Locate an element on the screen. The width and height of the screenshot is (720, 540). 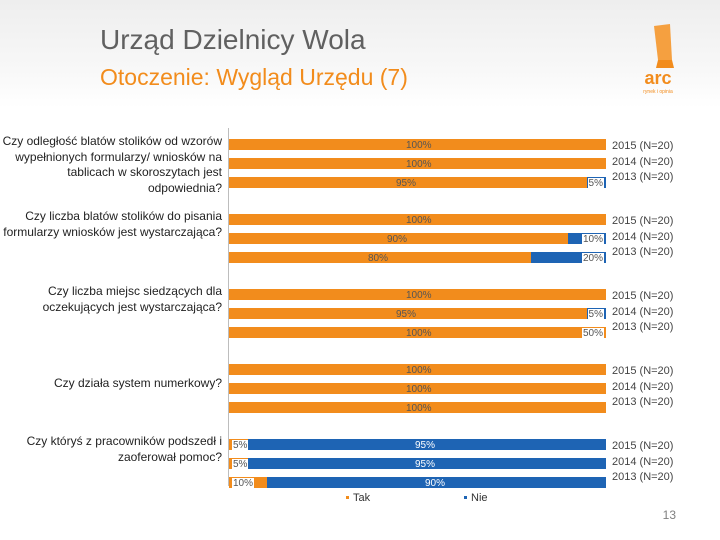
arc-logo: arc rynek i opinia is located at coordinates (658, 59).